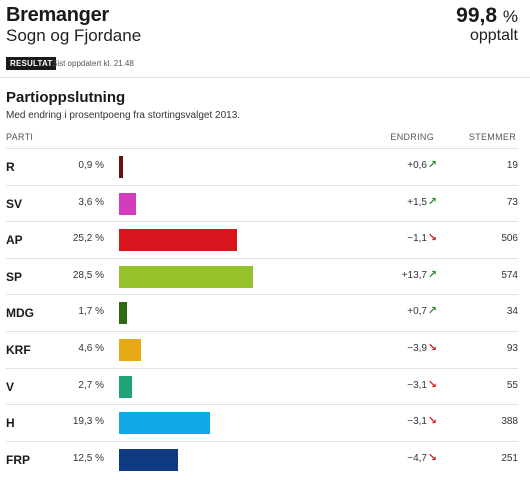 The width and height of the screenshot is (530, 480). I want to click on municipality-title: Bremanger, so click(57, 15).